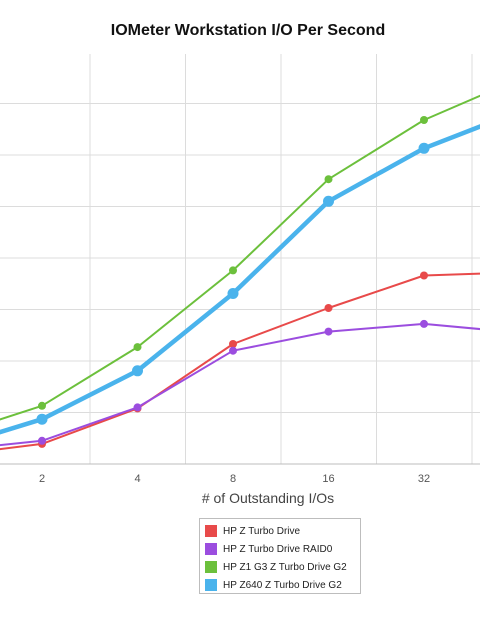  Describe the element at coordinates (328, 479) in the screenshot. I see `x-tick-label: 16` at that location.